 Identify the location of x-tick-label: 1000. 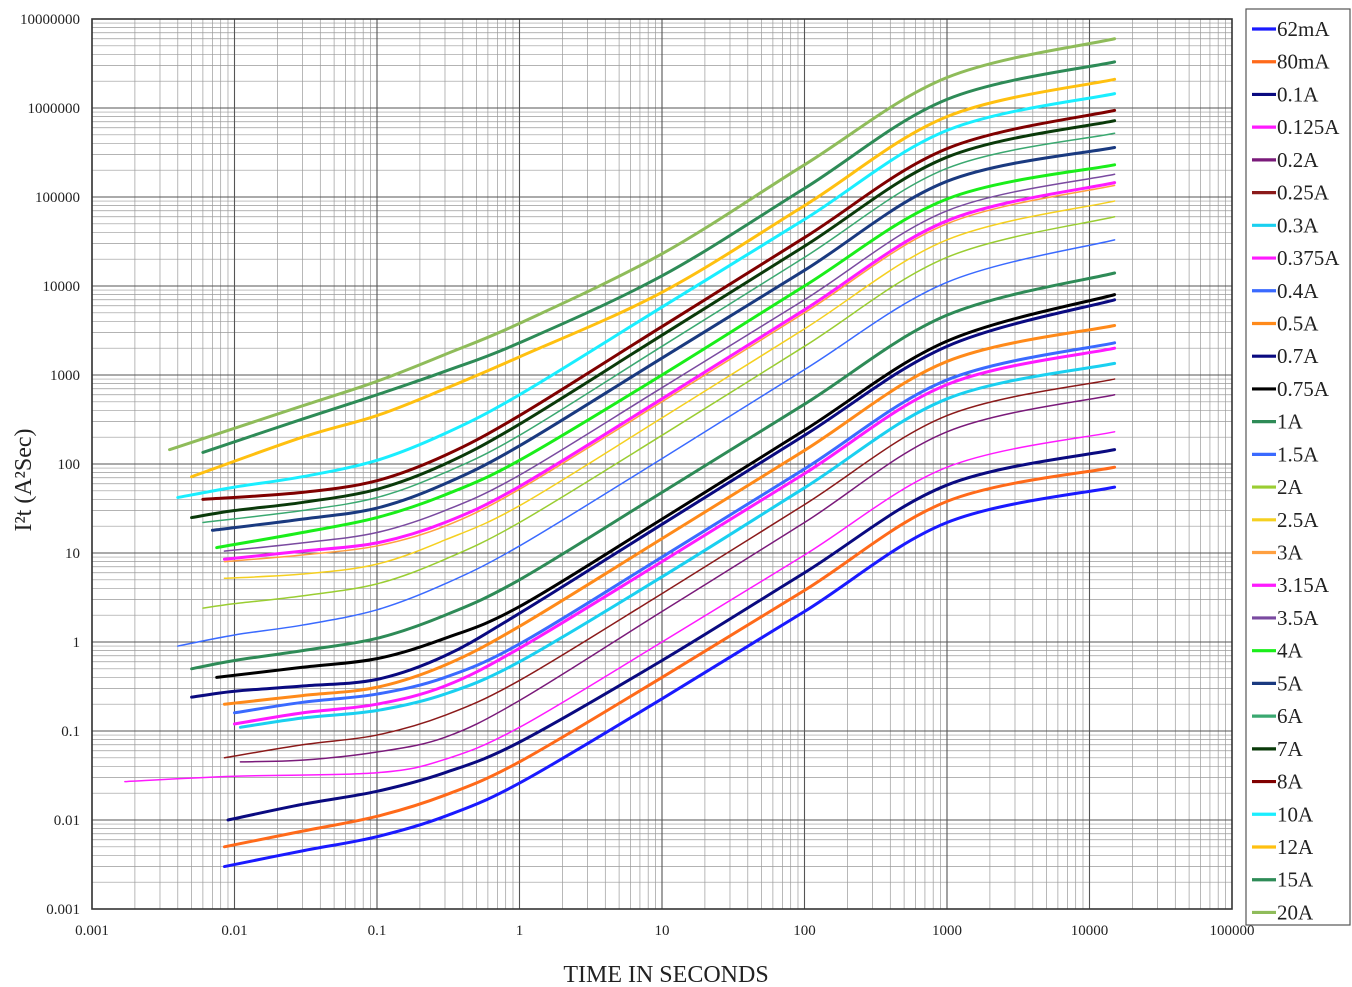
(947, 931).